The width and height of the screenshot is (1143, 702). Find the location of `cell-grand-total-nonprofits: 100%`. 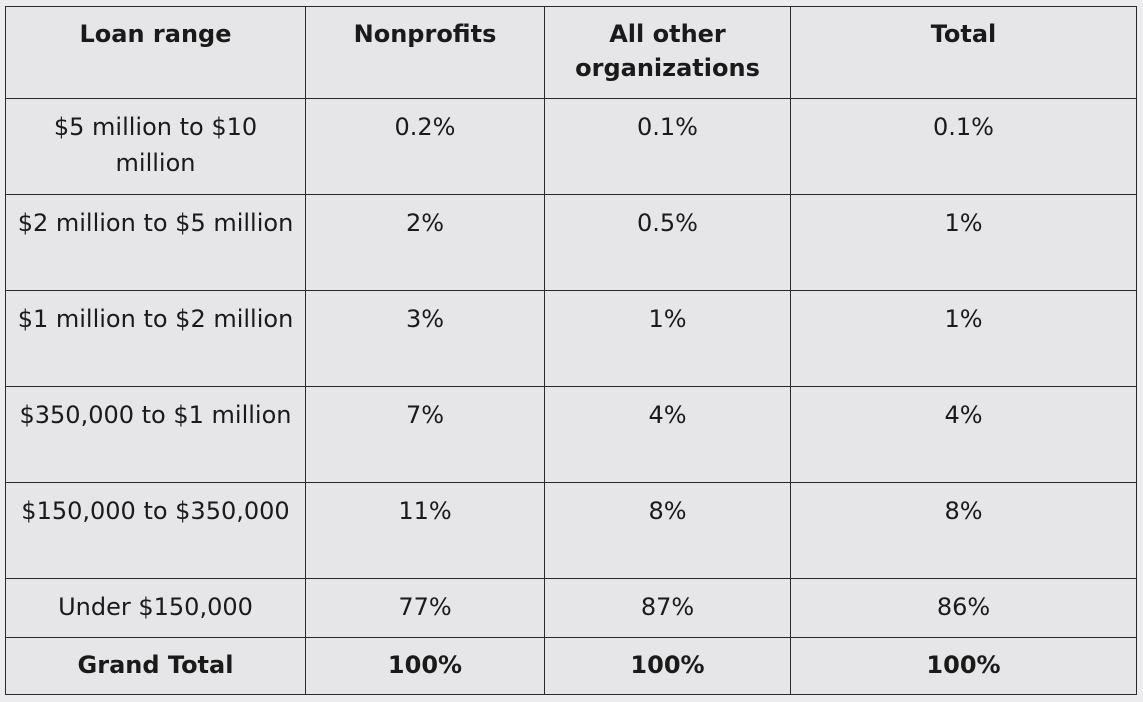

cell-grand-total-nonprofits: 100% is located at coordinates (425, 666).